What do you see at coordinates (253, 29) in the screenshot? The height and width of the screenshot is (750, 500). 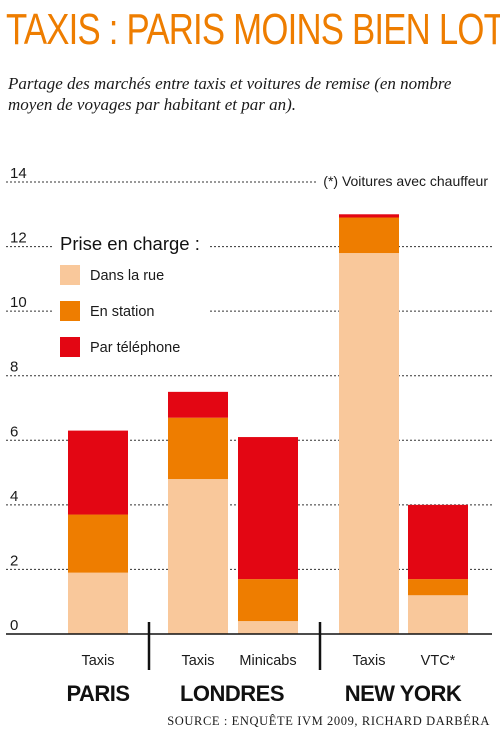 I see `chart-title: TAXIS : PARIS MOINS BIEN LOTI` at bounding box center [253, 29].